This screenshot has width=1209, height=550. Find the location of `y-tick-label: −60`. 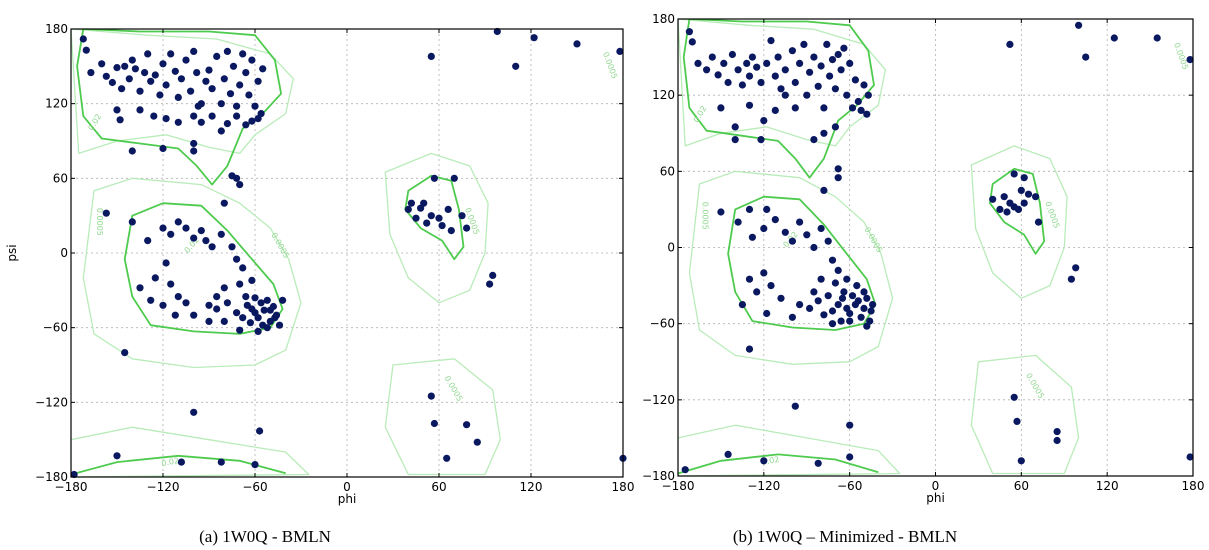

y-tick-label: −60 is located at coordinates (55, 328).